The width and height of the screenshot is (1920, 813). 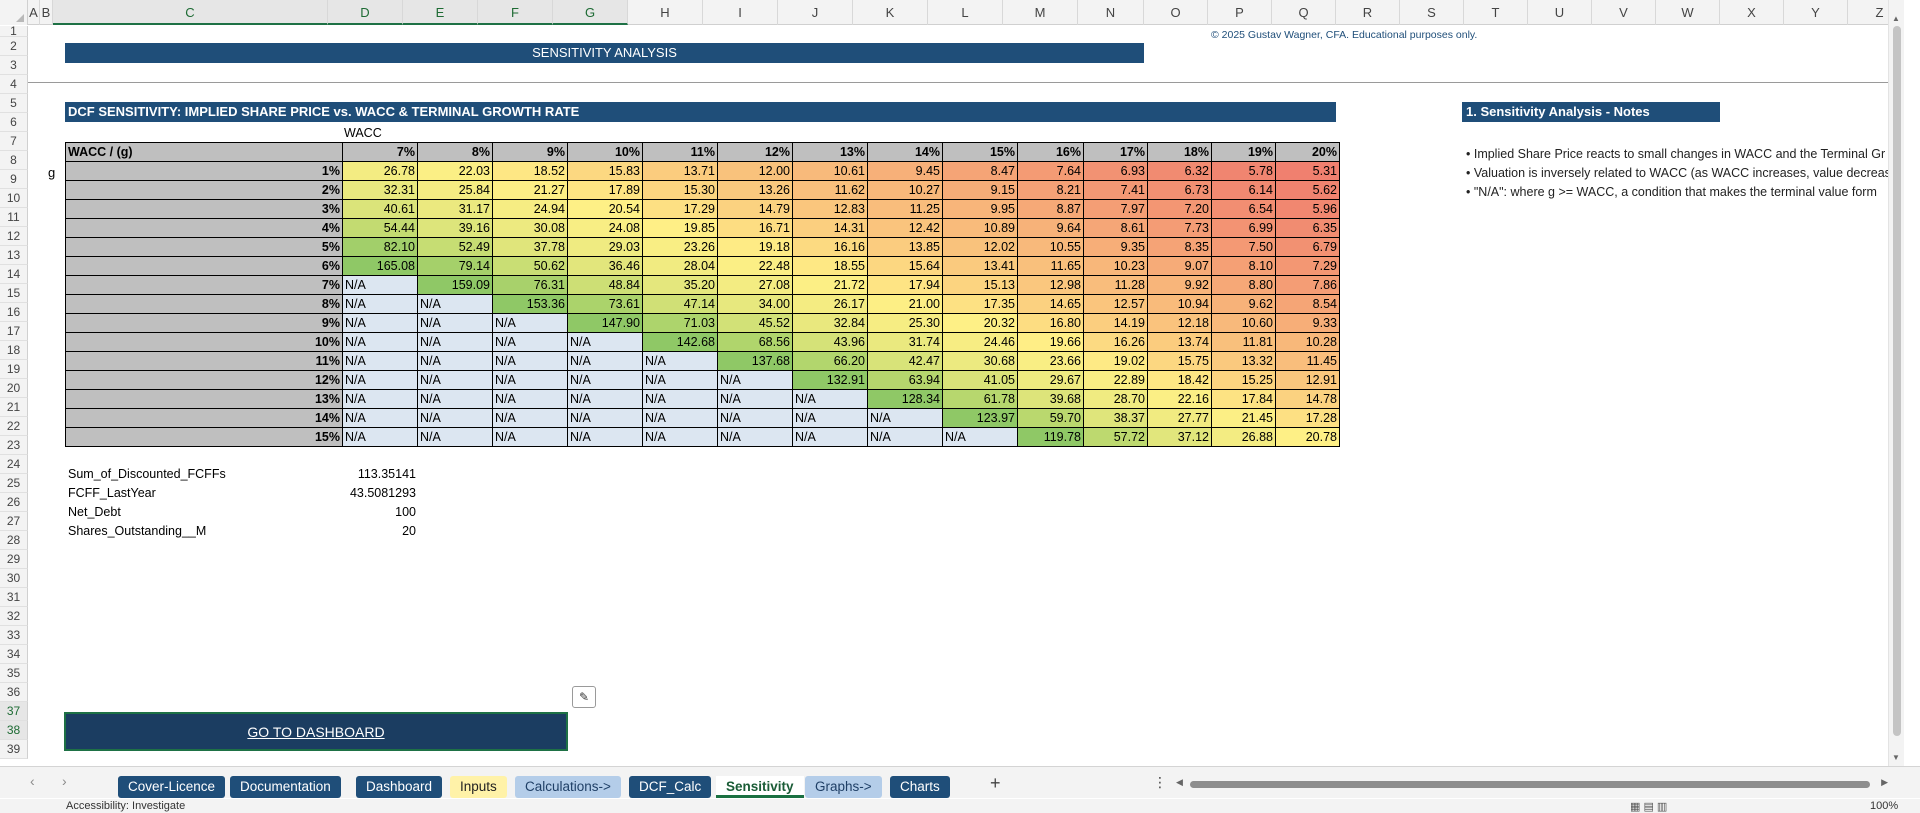 What do you see at coordinates (1050, 399) in the screenshot?
I see `price-cell: 39.68` at bounding box center [1050, 399].